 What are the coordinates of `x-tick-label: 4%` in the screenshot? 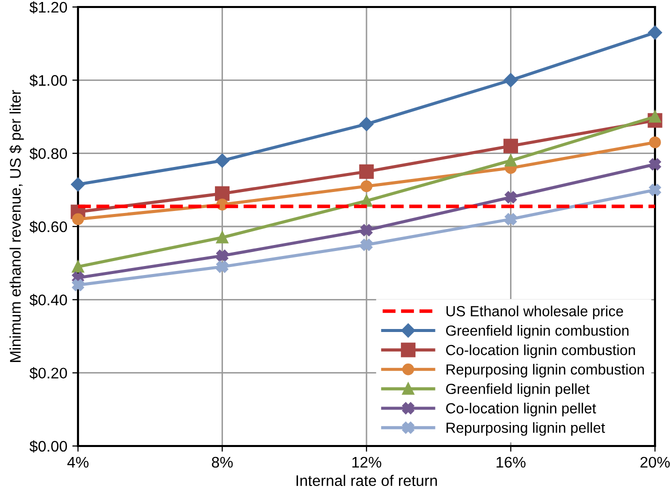 It's located at (77, 462).